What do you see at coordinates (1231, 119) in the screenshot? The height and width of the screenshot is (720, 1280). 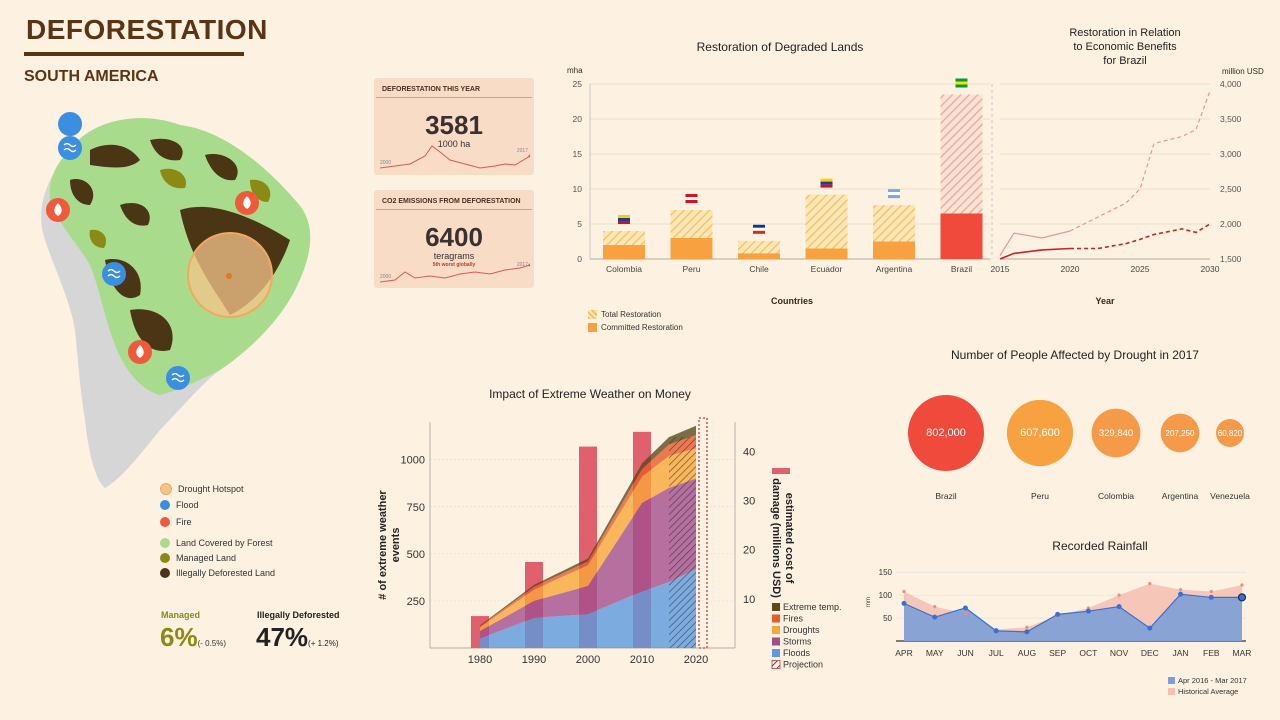 I see `y-tick-label: 3,500` at bounding box center [1231, 119].